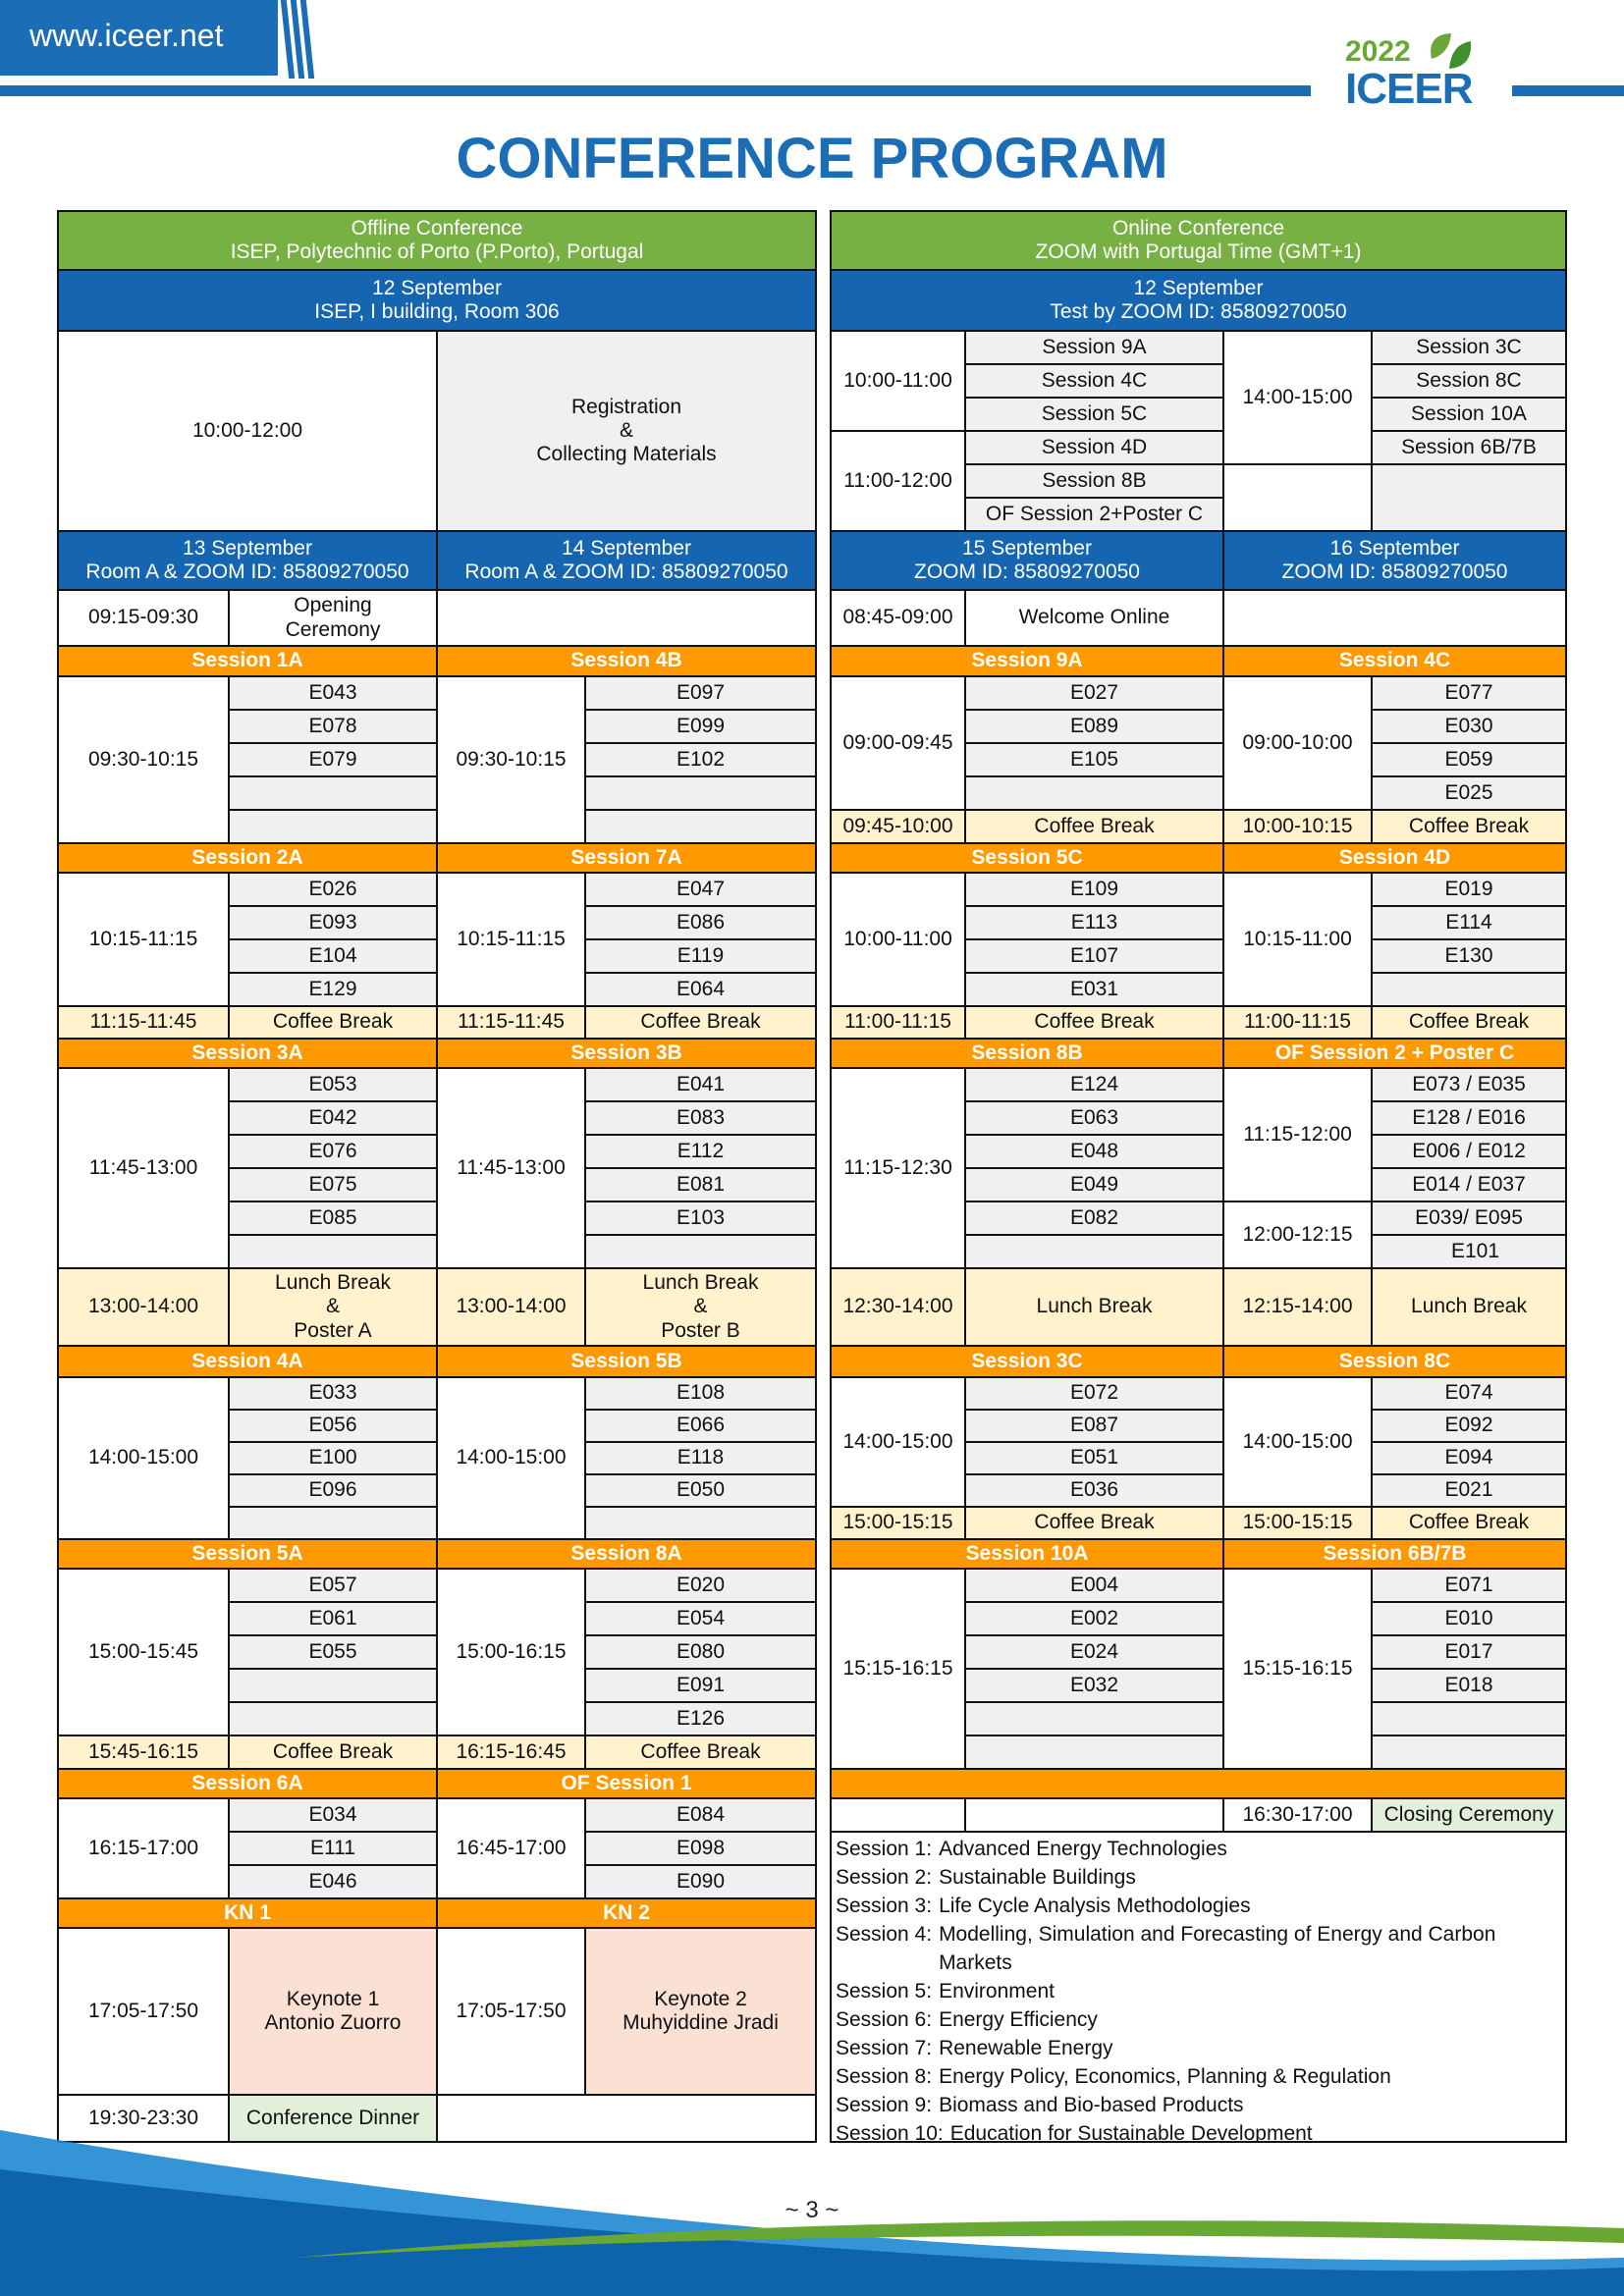 The width and height of the screenshot is (1624, 2296). I want to click on session-header: Session 8A, so click(626, 1554).